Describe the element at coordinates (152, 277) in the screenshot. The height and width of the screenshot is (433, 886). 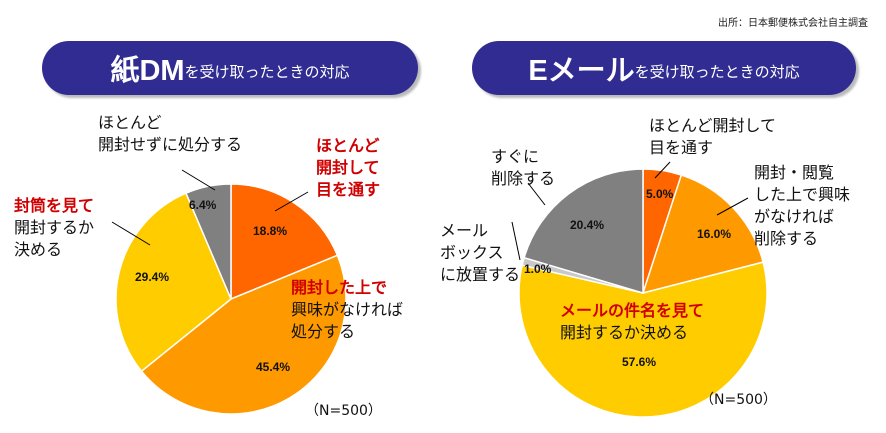
I see `pct-dm-2: 29.4%` at that location.